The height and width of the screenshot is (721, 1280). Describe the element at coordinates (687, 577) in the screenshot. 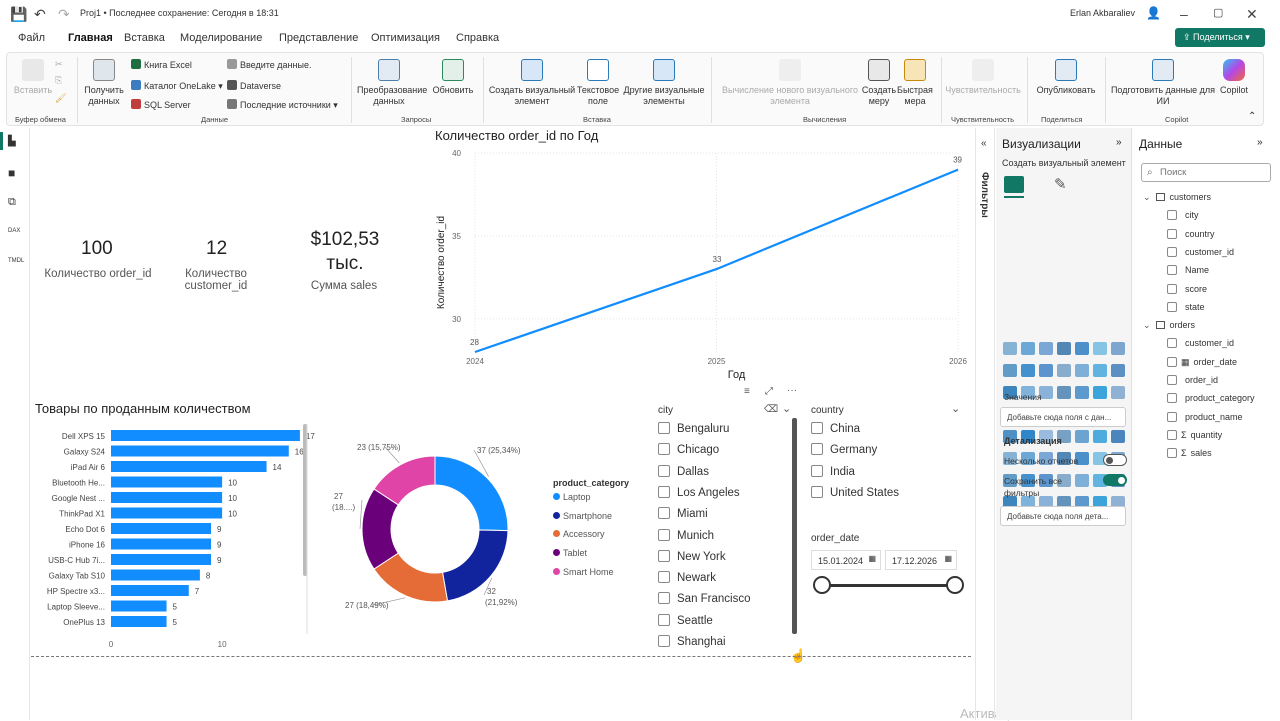

I see `city-slicer-item: Newark` at that location.